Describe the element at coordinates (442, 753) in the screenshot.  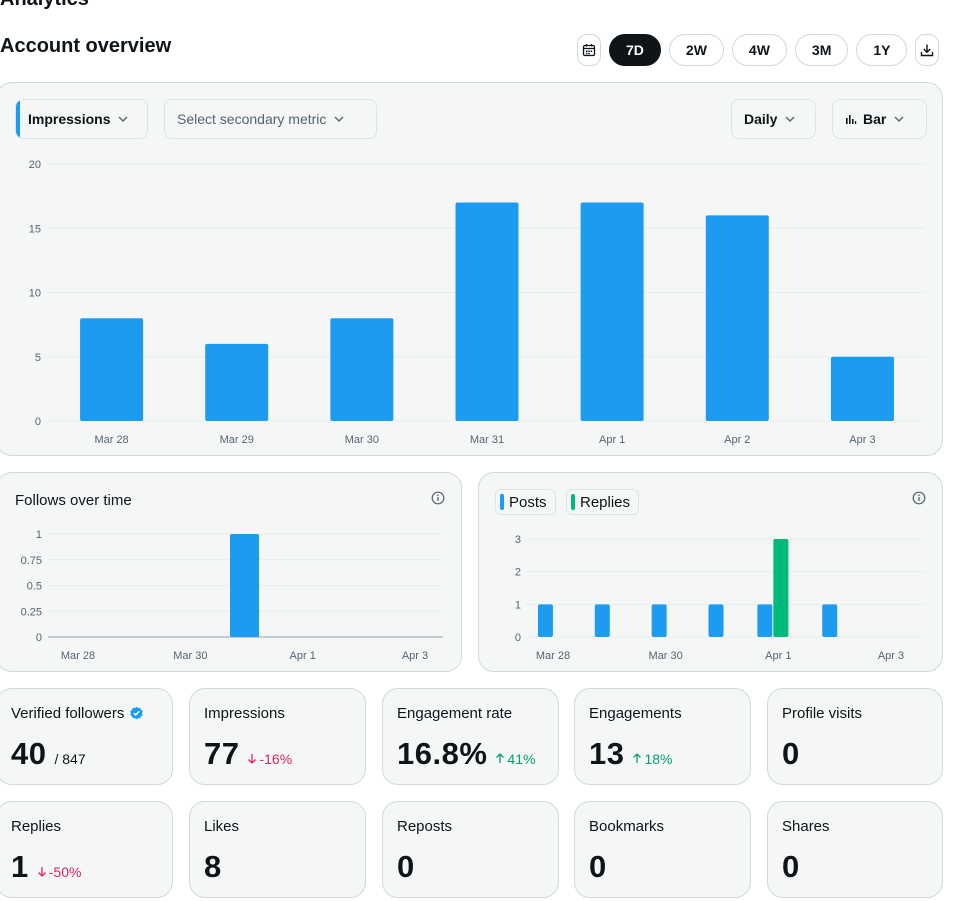
I see `stat-value: 16.8%` at that location.